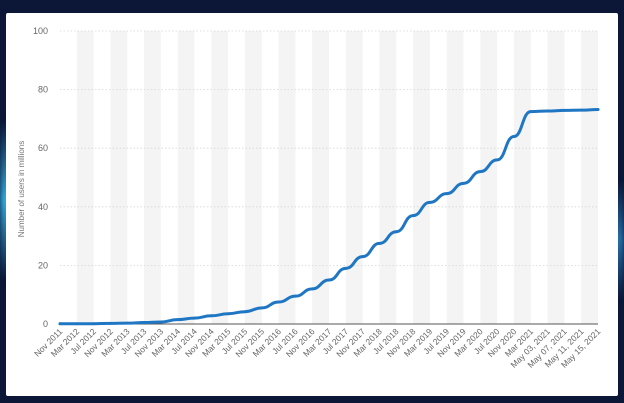 Image resolution: width=624 pixels, height=403 pixels. I want to click on y-axis-ticks: 0 20 40 60 80 100, so click(40, 177).